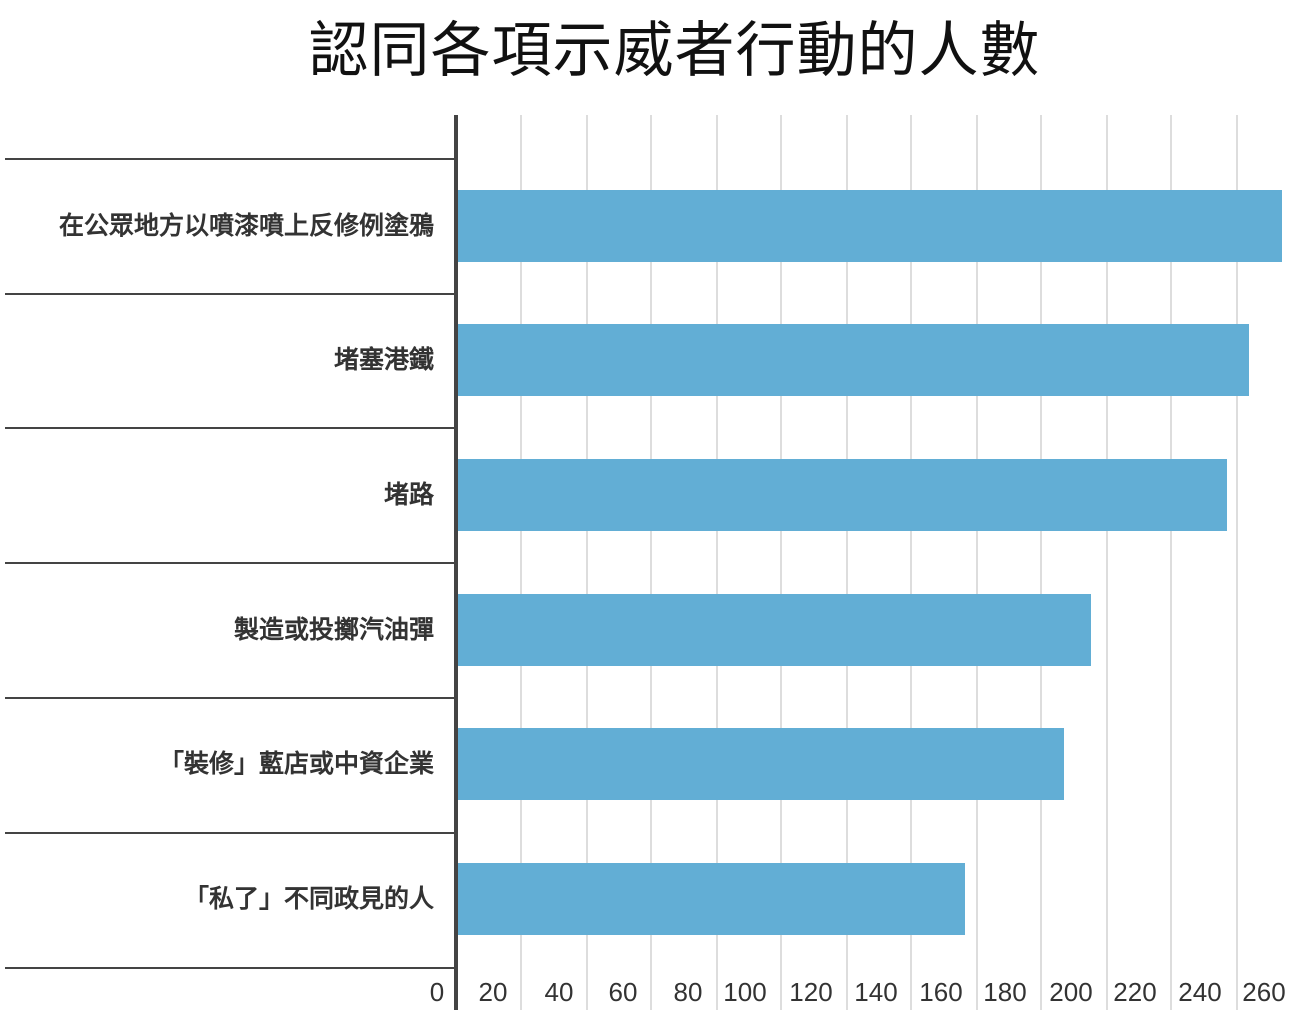 The height and width of the screenshot is (1022, 1289). What do you see at coordinates (308, 898) in the screenshot?
I see `category-label: 「私了」不同政見的人` at bounding box center [308, 898].